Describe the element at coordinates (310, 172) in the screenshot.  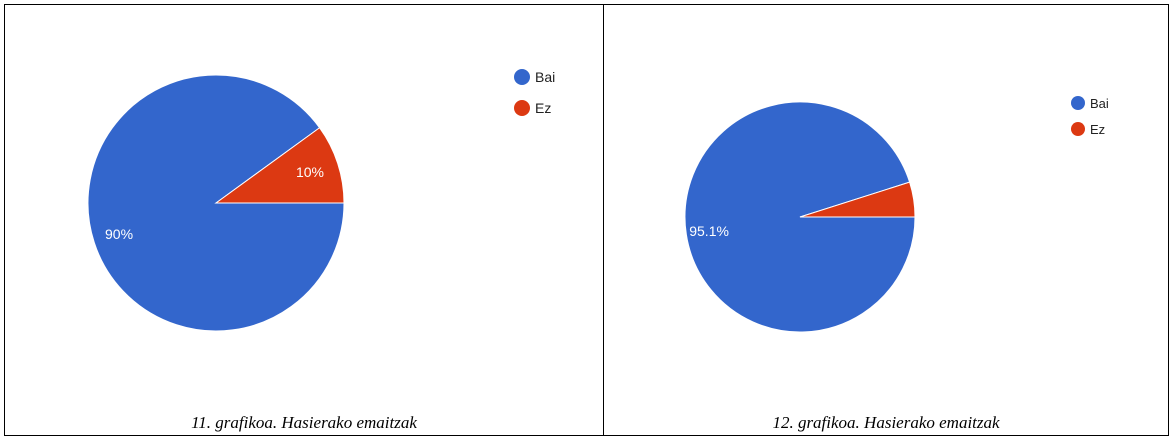
I see `slice-label-ez: 10%` at that location.